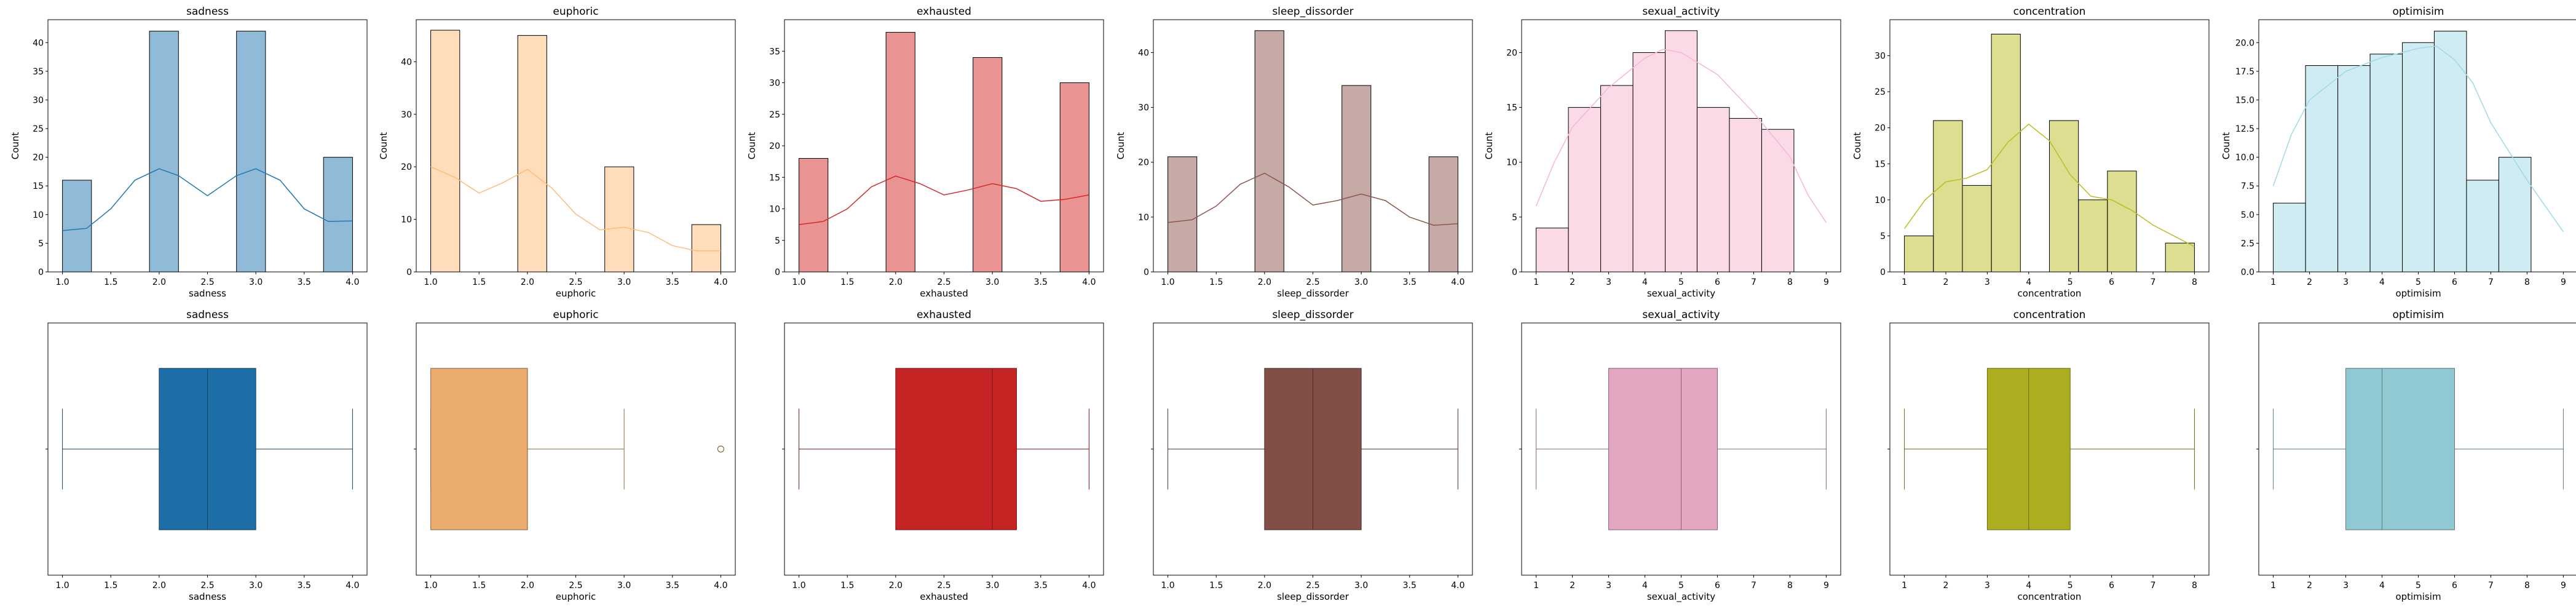 Image resolution: width=2576 pixels, height=609 pixels. Describe the element at coordinates (2050, 293) in the screenshot. I see `x-axis-label: concentration` at that location.